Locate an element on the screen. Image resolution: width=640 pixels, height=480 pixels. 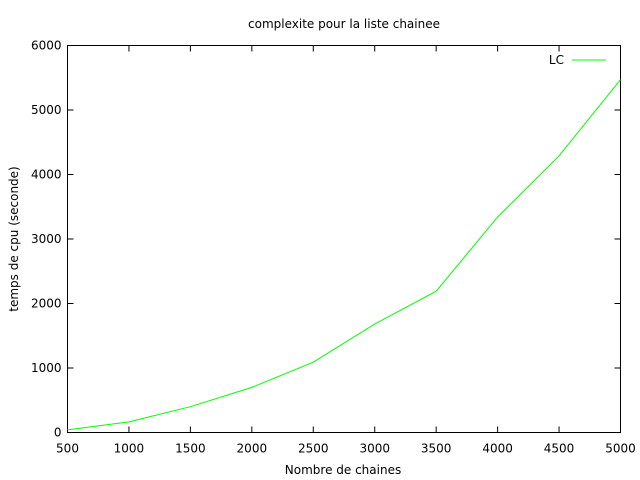
y-tick-label: 2000 is located at coordinates (46, 304).